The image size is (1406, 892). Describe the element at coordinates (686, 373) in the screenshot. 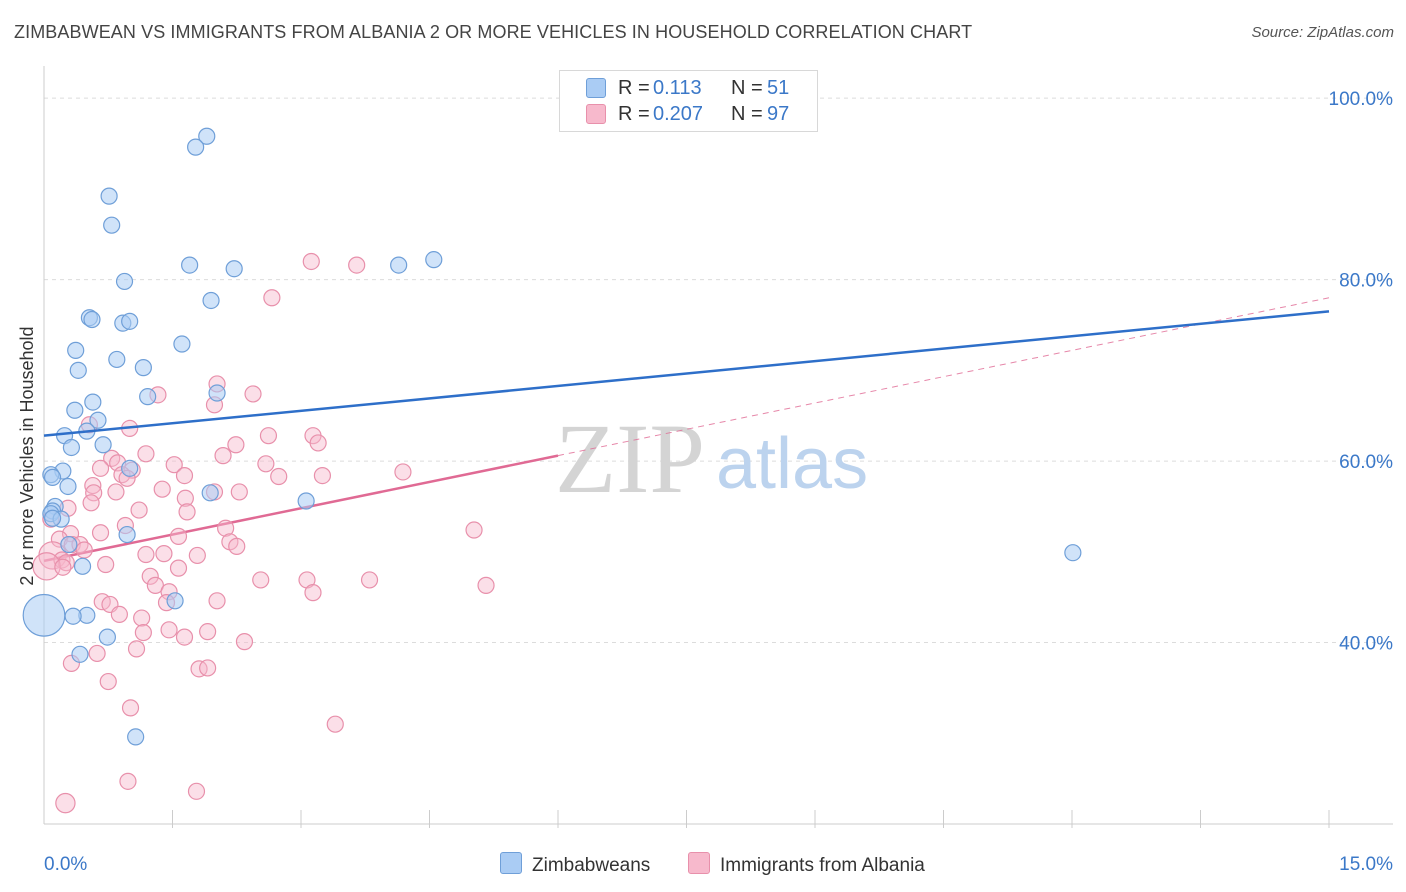

I see `trend-lines-zimbabweans` at that location.